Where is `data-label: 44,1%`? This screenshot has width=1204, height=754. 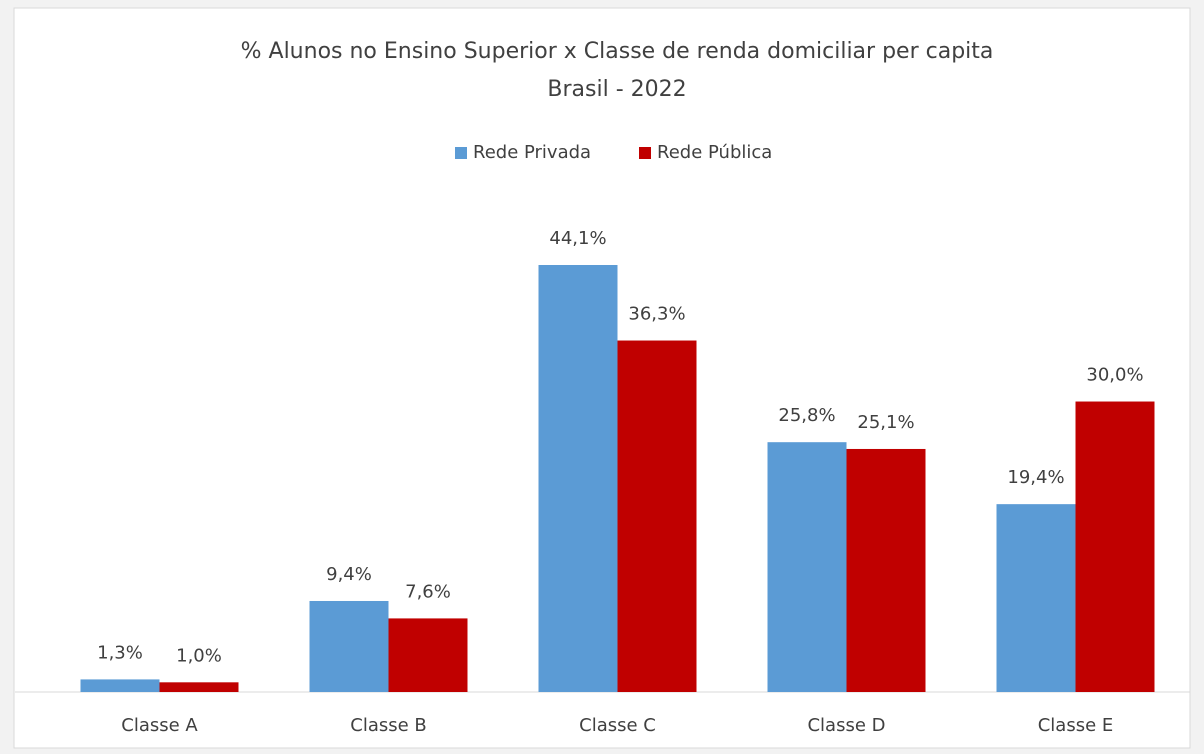
data-label: 44,1% is located at coordinates (577, 238).